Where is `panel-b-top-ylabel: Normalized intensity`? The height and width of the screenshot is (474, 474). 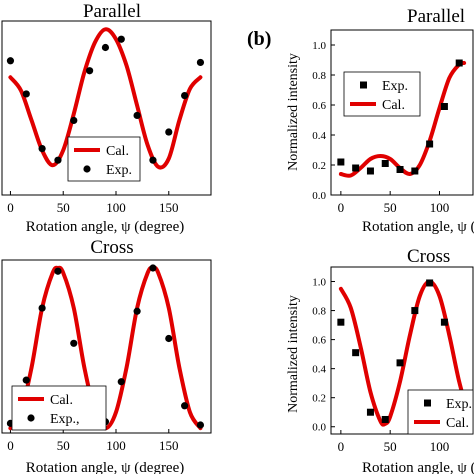 panel-b-top-ylabel: Normalized intensity is located at coordinates (293, 112).